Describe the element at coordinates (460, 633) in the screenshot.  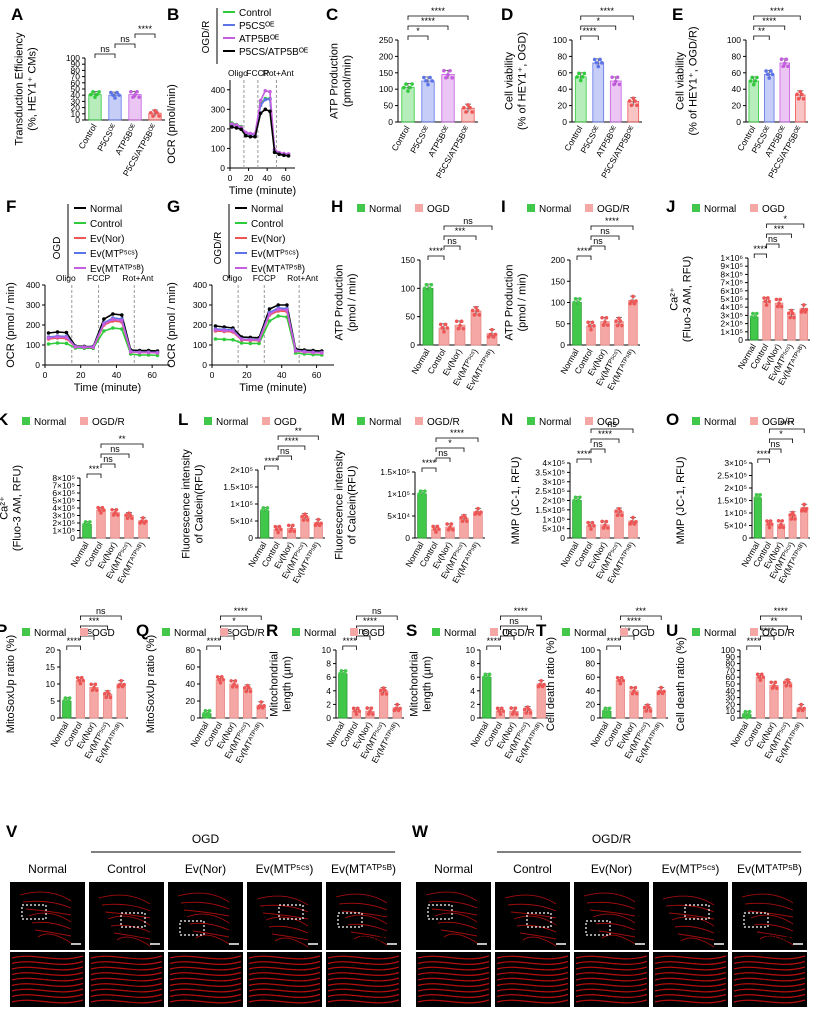
I see `legend-label-normal: Normal` at that location.